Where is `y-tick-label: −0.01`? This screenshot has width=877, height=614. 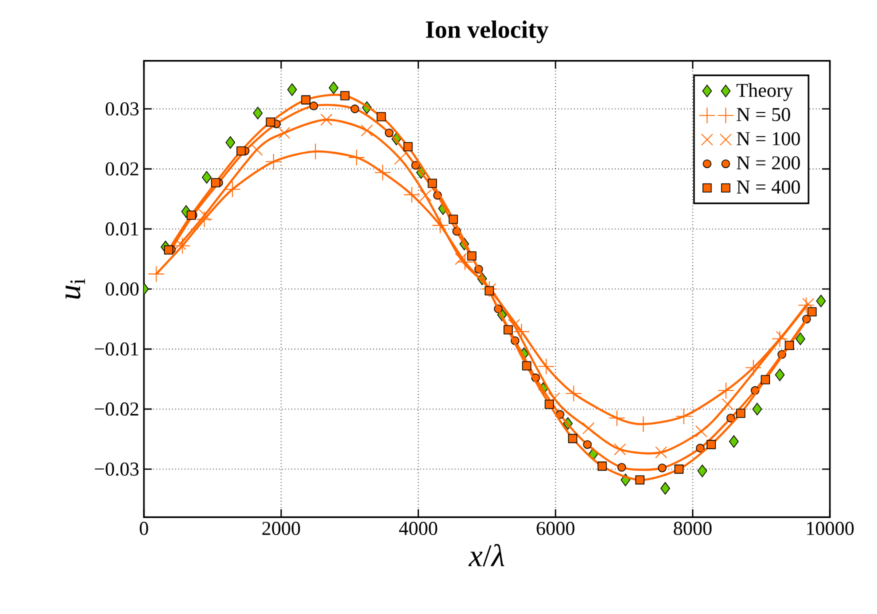
y-tick-label: −0.01 is located at coordinates (116, 349).